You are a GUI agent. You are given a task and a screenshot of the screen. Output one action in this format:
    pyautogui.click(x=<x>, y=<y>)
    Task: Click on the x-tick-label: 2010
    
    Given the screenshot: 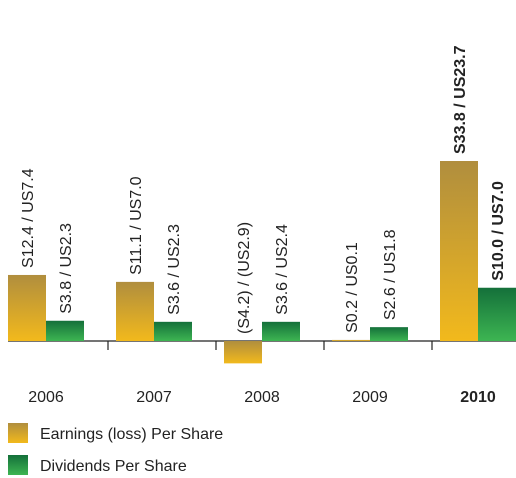 What is the action you would take?
    pyautogui.click(x=478, y=397)
    